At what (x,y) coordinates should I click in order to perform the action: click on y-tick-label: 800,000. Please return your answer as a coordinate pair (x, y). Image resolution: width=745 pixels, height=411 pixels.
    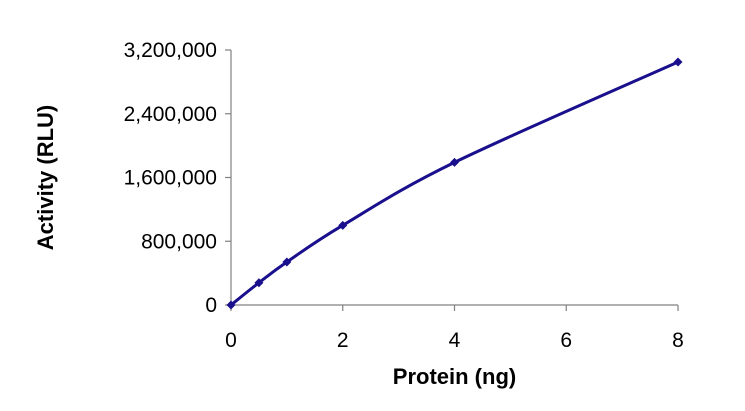
    Looking at the image, I should click on (179, 241).